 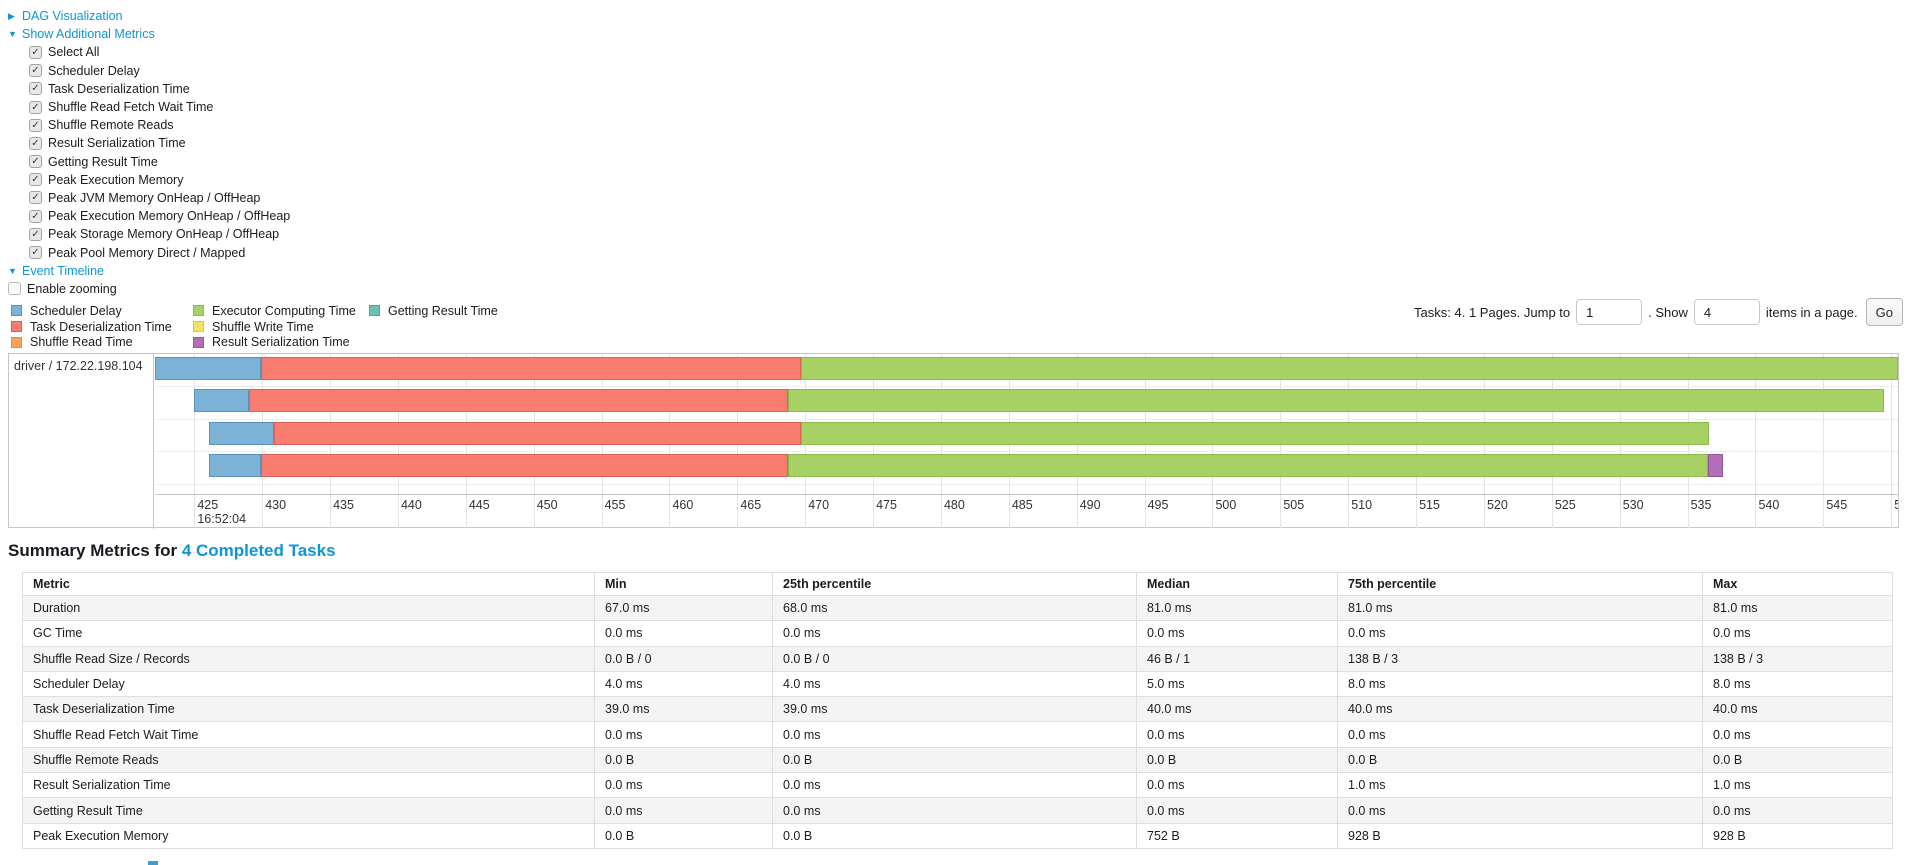 What do you see at coordinates (1769, 505) in the screenshot?
I see `axis-tick-label: 540` at bounding box center [1769, 505].